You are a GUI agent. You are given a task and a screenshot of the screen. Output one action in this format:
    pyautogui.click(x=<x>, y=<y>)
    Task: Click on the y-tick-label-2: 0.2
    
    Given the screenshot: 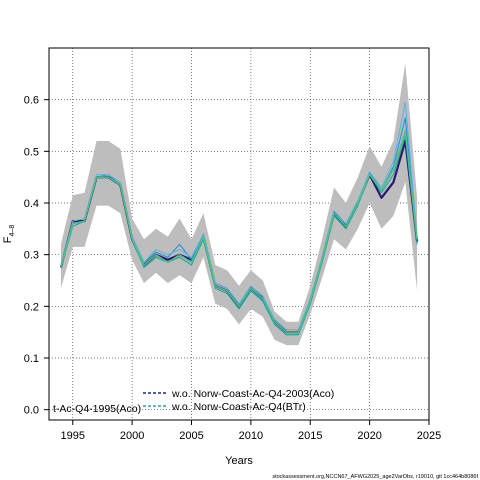 What is the action you would take?
    pyautogui.click(x=31, y=307)
    